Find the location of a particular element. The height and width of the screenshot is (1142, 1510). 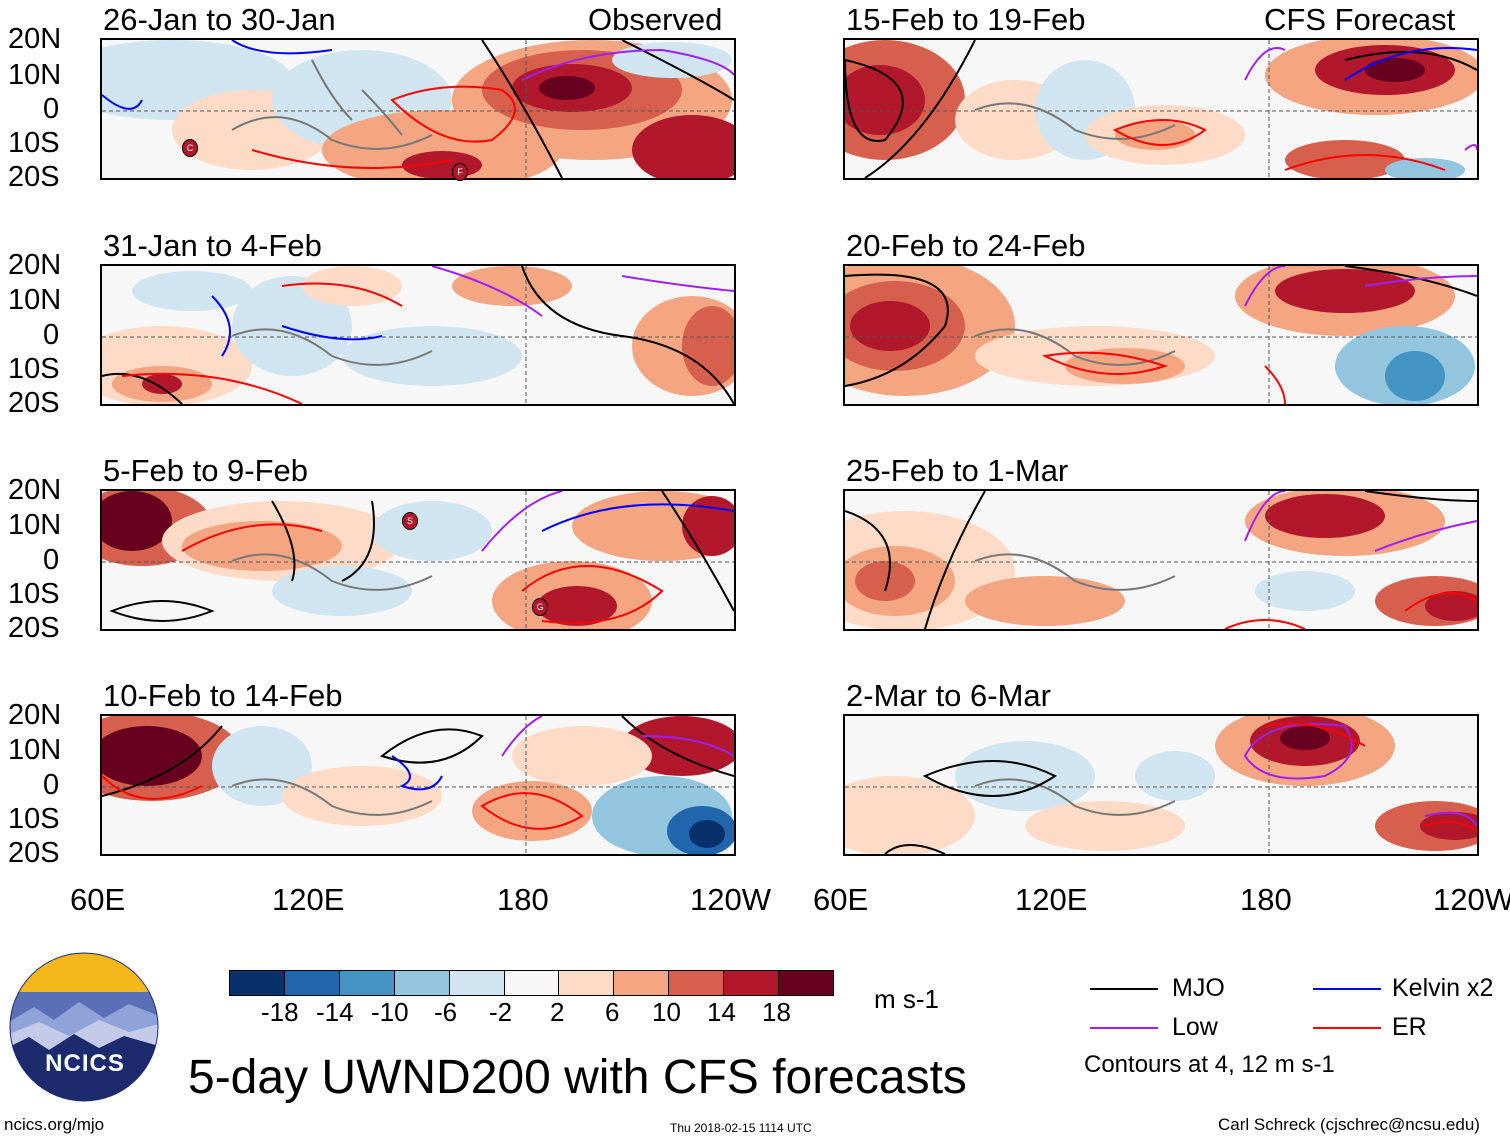

cfs-forecast-label: CFS Forecast is located at coordinates (1360, 19).